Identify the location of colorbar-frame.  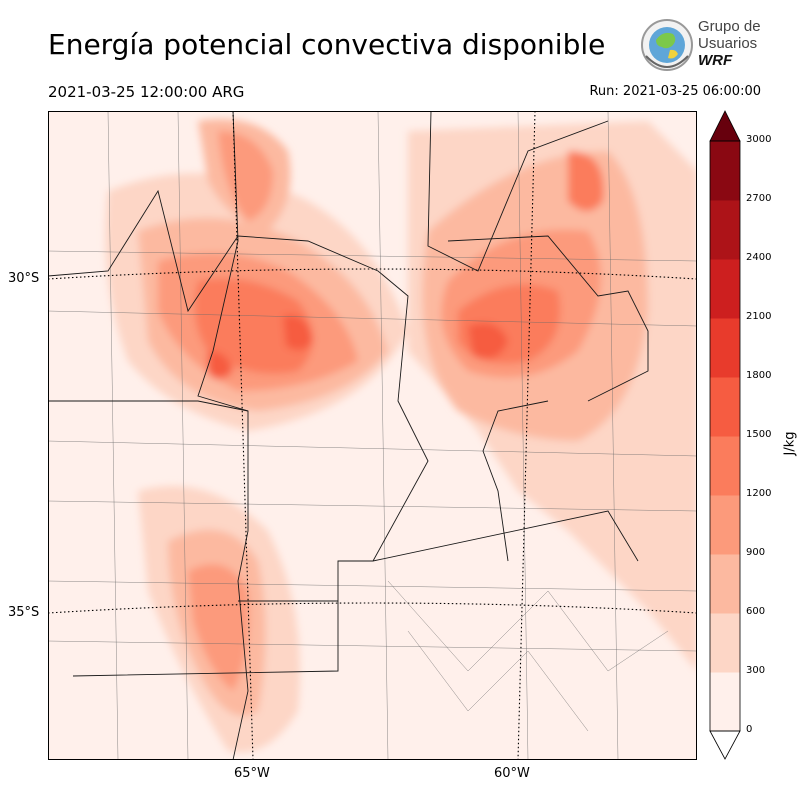
(725, 436).